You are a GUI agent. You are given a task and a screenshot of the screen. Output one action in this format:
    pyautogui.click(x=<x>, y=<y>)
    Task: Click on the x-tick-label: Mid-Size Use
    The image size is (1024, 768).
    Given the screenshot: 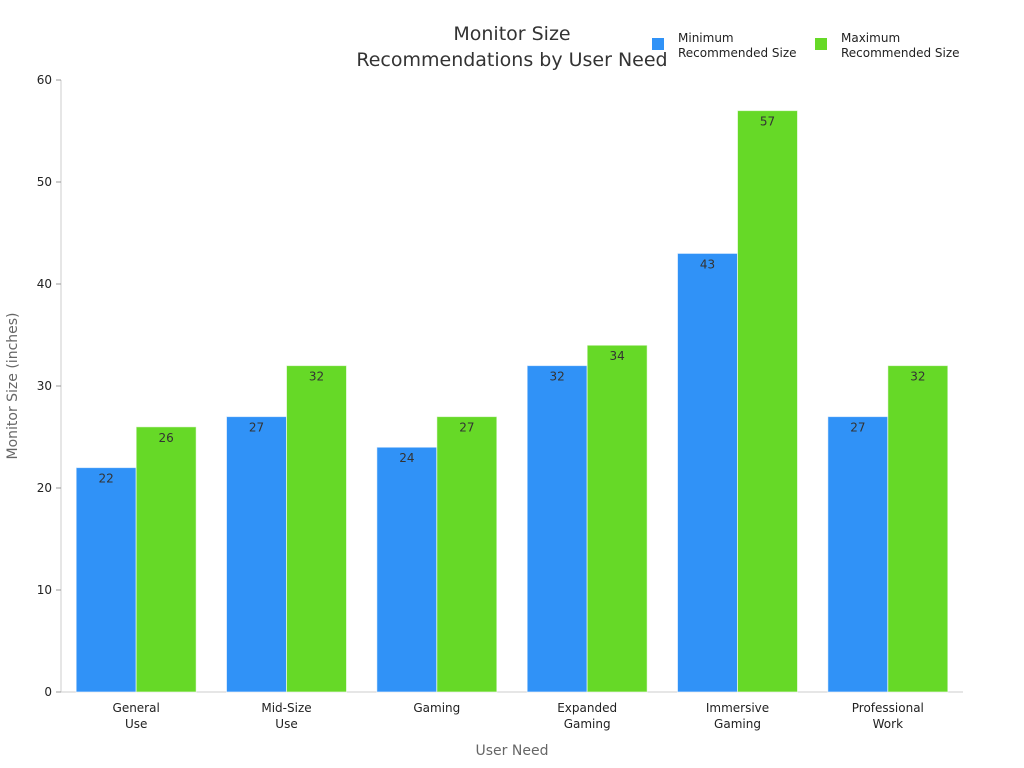 What is the action you would take?
    pyautogui.click(x=286, y=716)
    